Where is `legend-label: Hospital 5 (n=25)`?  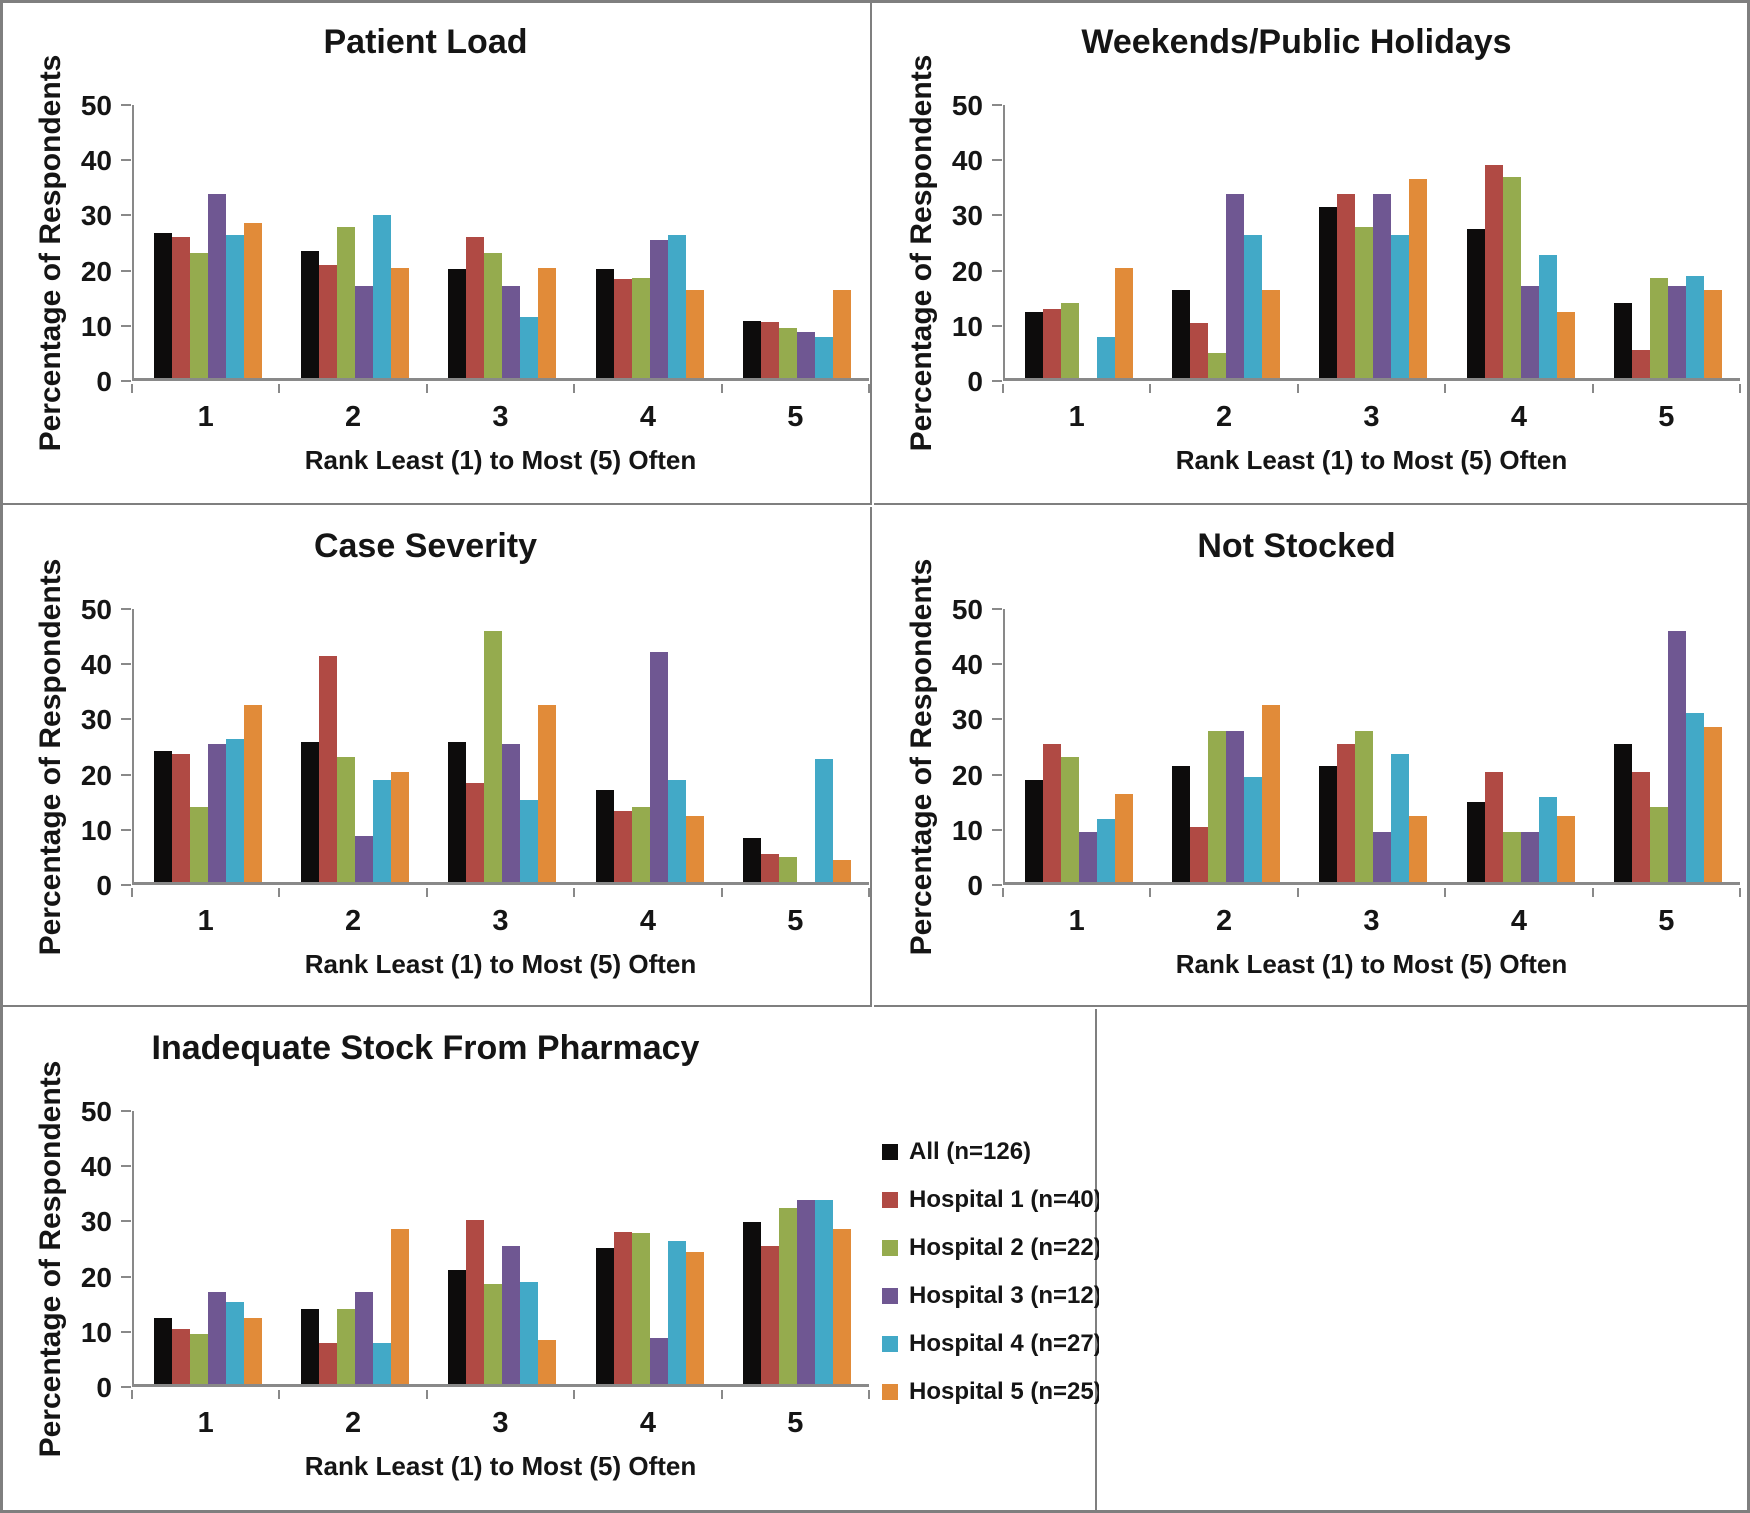 legend-label: Hospital 5 (n=25) is located at coordinates (1005, 1391).